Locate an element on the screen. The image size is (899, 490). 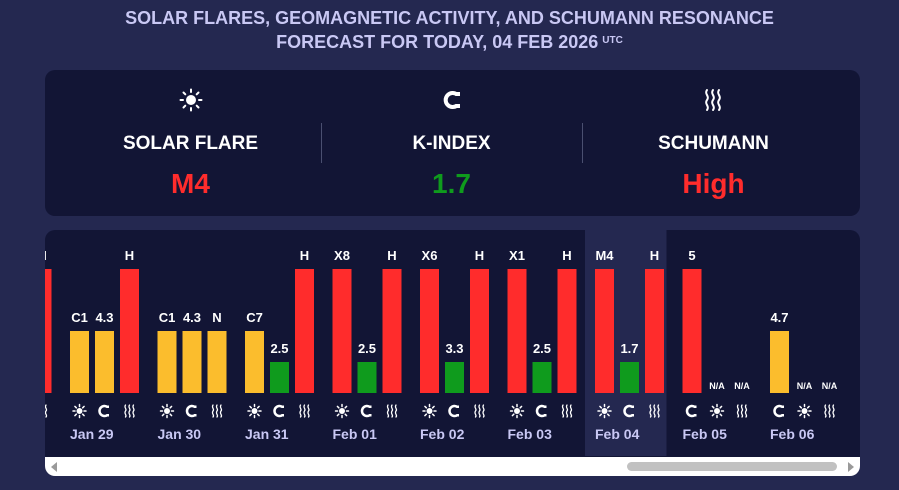
bar-label: X1 is located at coordinates (517, 255).